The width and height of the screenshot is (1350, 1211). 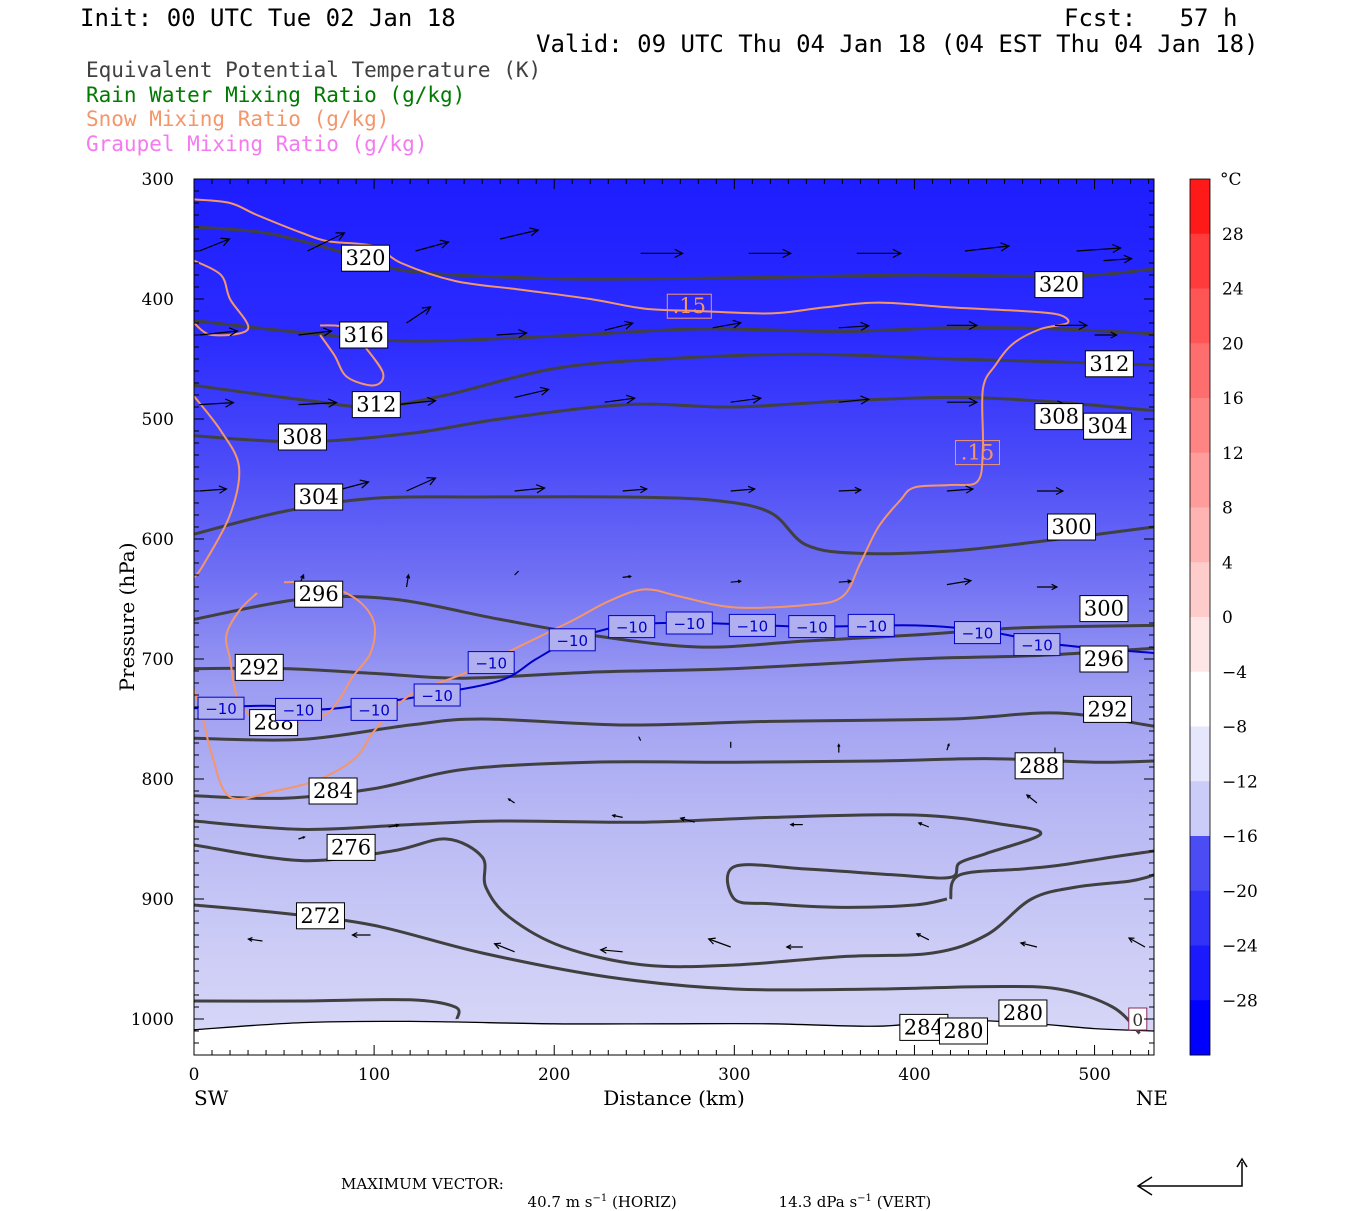 What do you see at coordinates (1233, 235) in the screenshot?
I see `colorbar-tick-label: 28` at bounding box center [1233, 235].